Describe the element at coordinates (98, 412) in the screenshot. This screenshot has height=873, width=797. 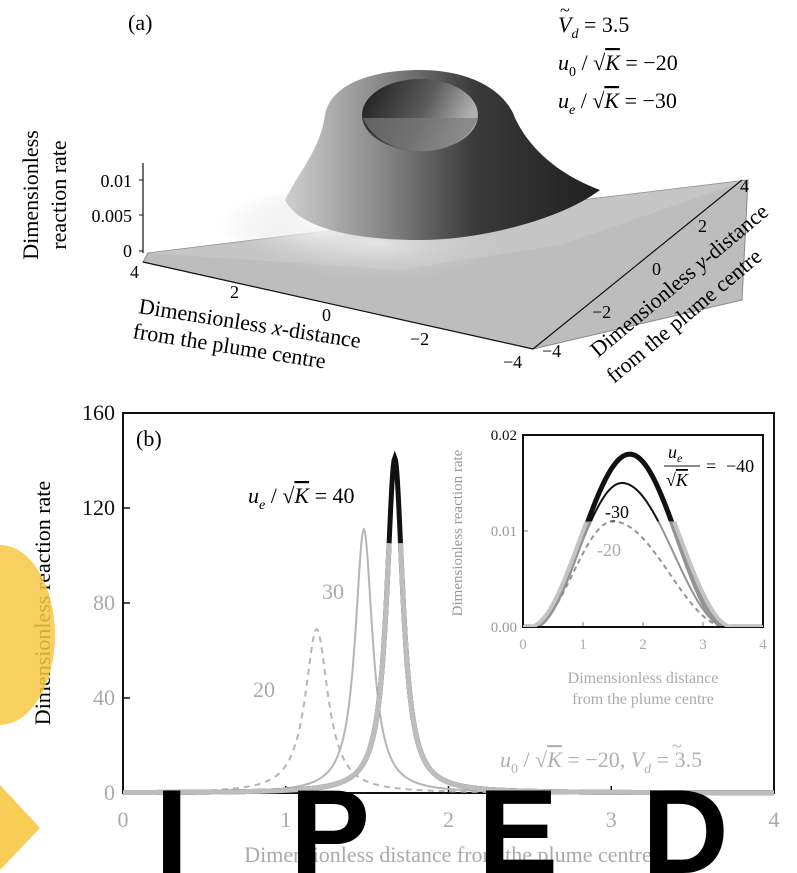
I see `y-tick-label: 160` at that location.